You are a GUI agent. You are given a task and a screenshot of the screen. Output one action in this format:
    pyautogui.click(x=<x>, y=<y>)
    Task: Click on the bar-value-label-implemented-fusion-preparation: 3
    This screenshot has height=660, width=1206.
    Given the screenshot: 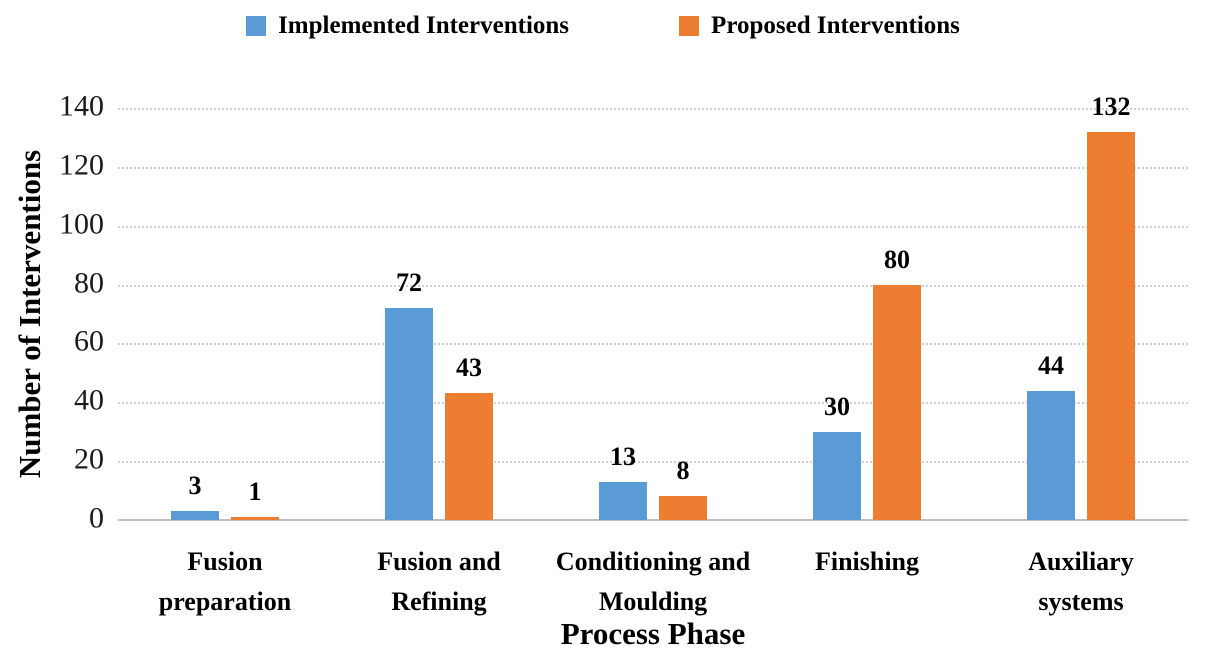 What is the action you would take?
    pyautogui.click(x=195, y=486)
    